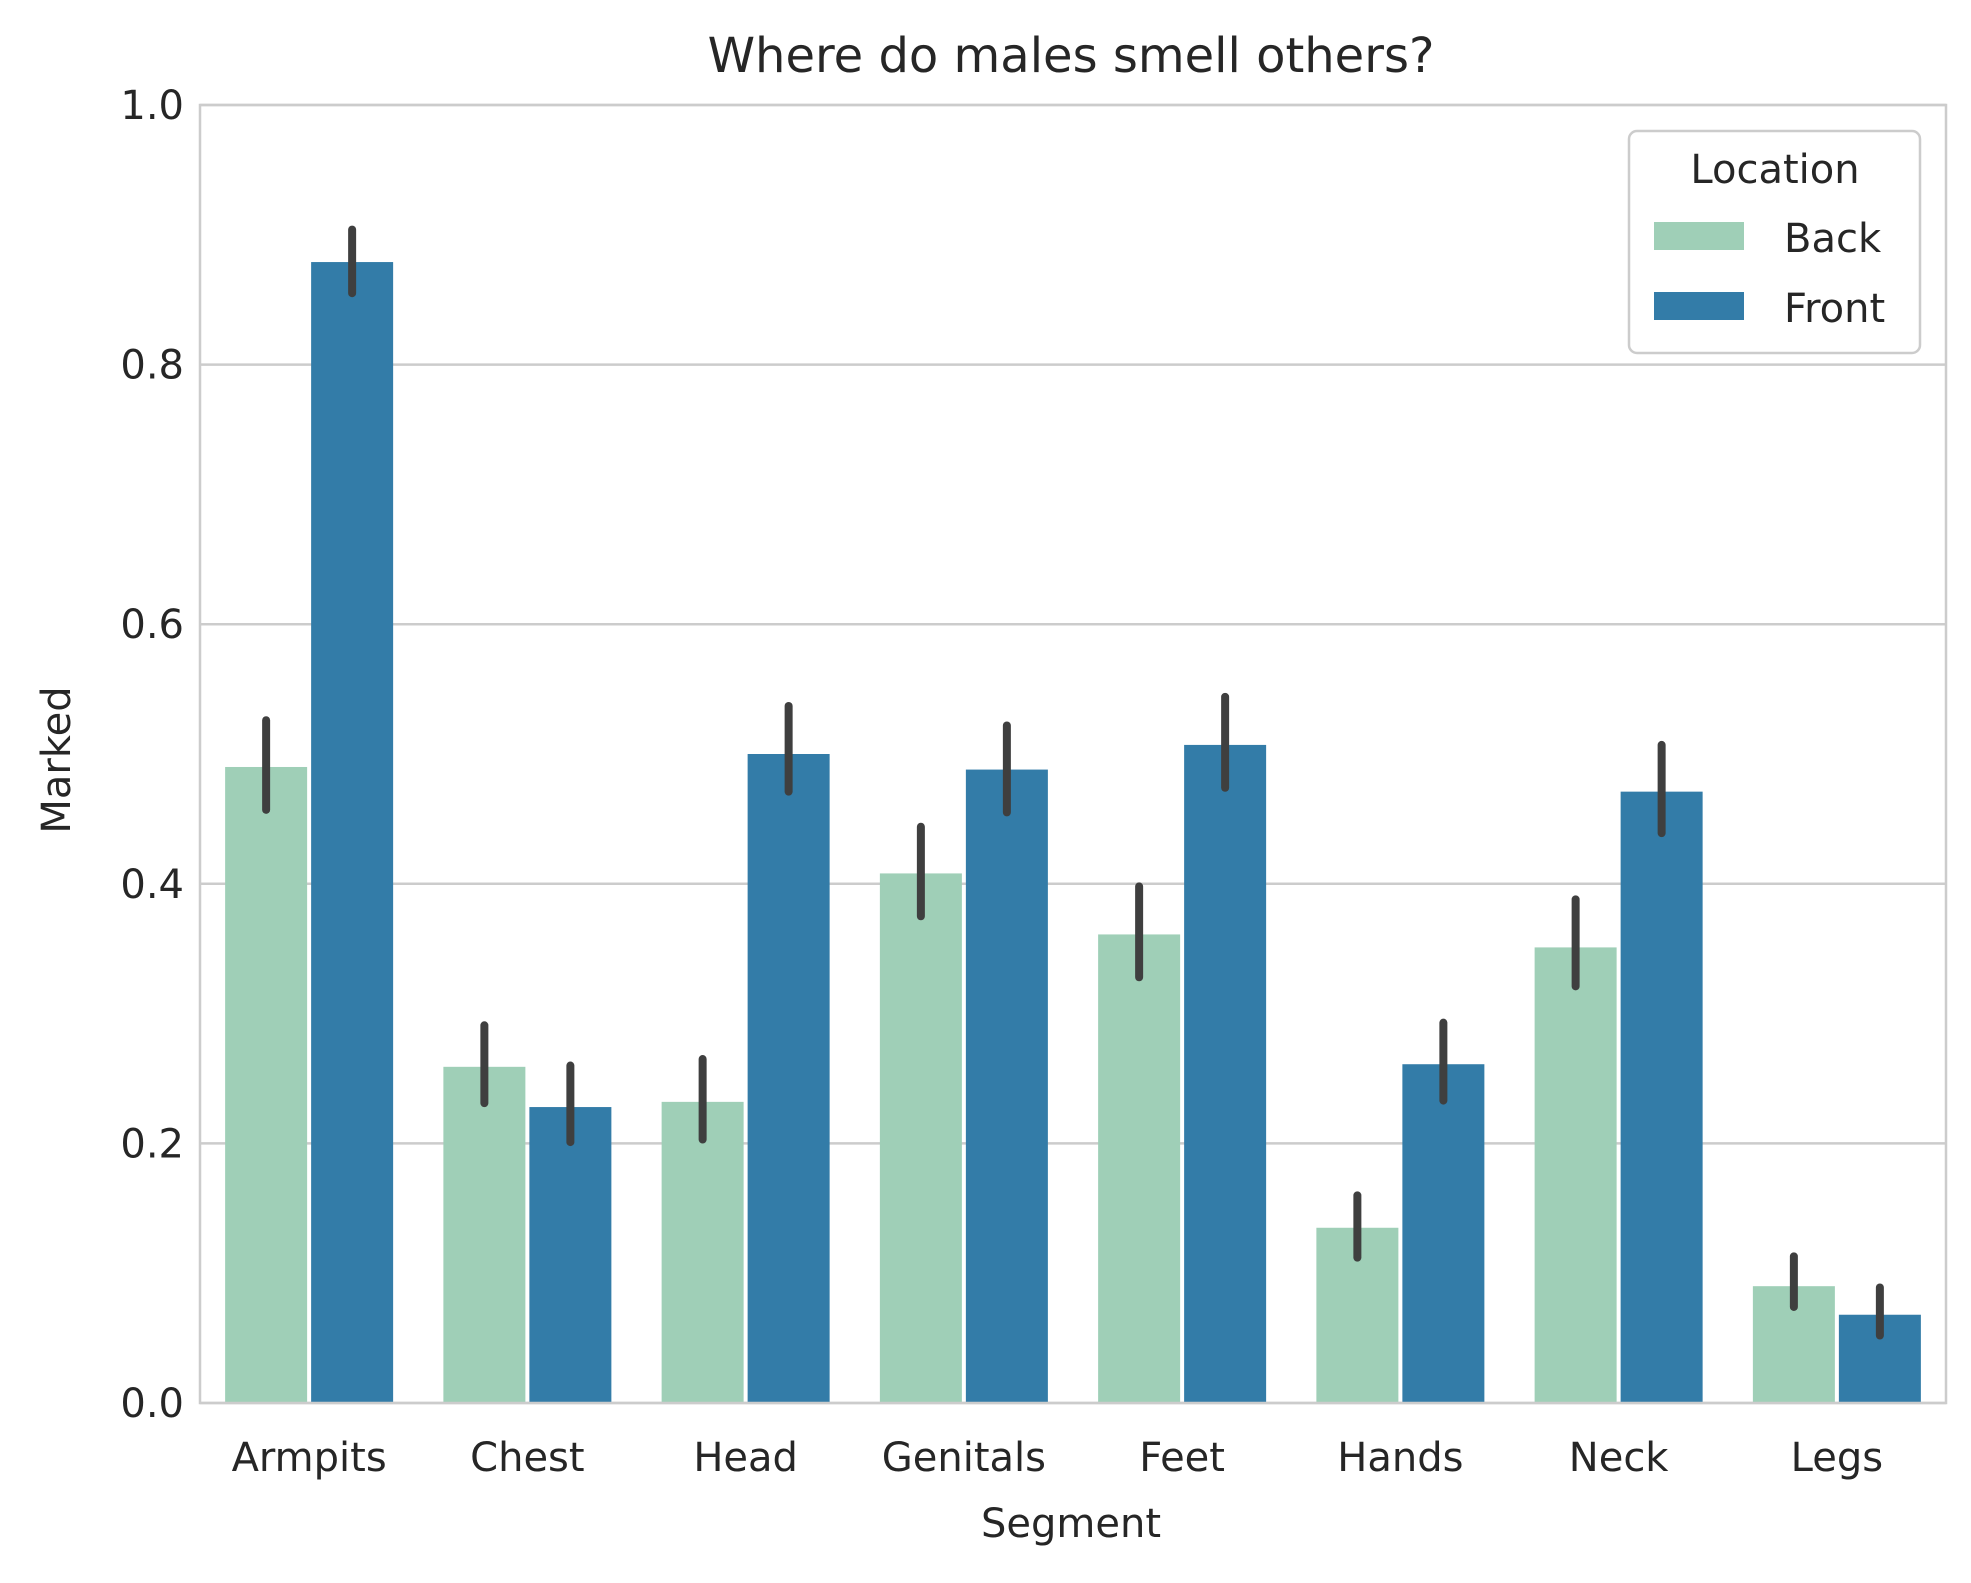 The image size is (1971, 1583). I want to click on bar-back-armpits, so click(266, 1084).